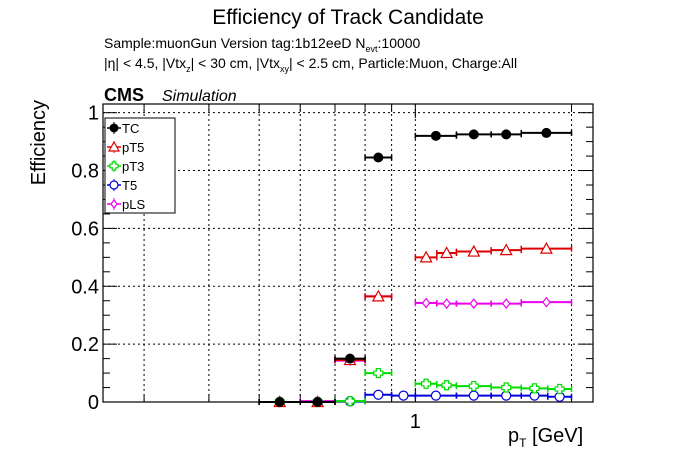  What do you see at coordinates (133, 166) in the screenshot?
I see `legend-label-pT3: pT3` at bounding box center [133, 166].